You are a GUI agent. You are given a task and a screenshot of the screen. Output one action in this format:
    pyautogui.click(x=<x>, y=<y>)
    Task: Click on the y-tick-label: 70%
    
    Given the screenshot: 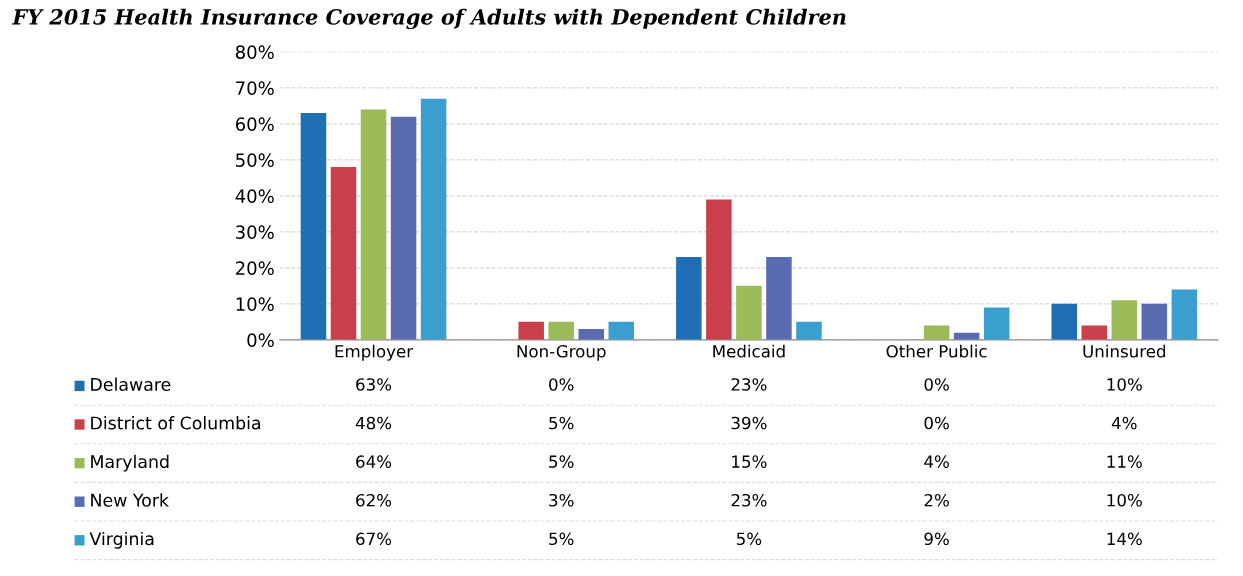 What is the action you would take?
    pyautogui.click(x=255, y=88)
    